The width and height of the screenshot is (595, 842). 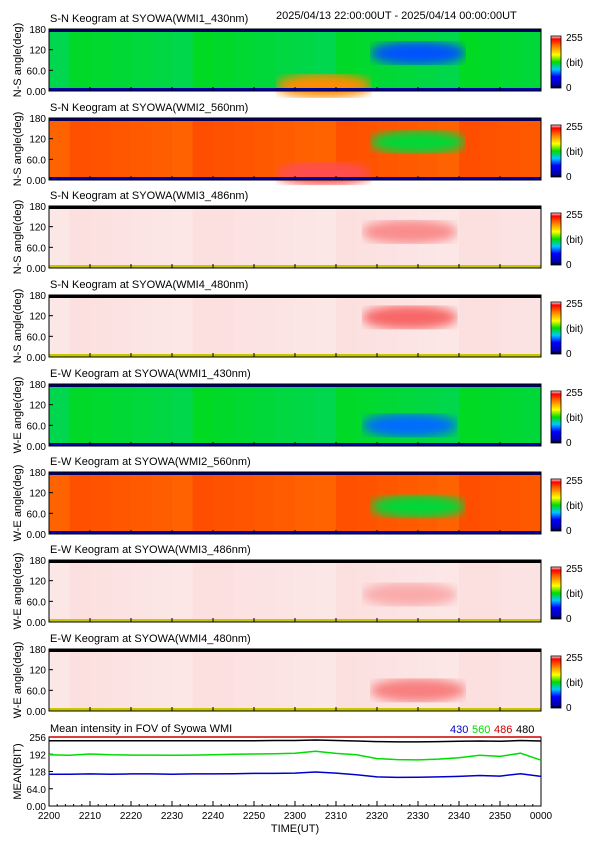 I want to click on x-tick-label: 2310, so click(x=336, y=816).